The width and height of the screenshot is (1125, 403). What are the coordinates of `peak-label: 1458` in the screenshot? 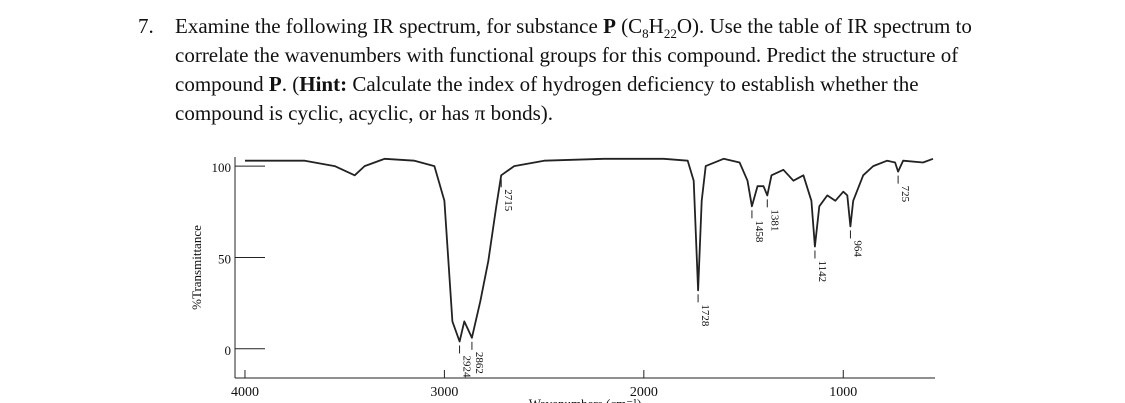 It's located at (759, 231).